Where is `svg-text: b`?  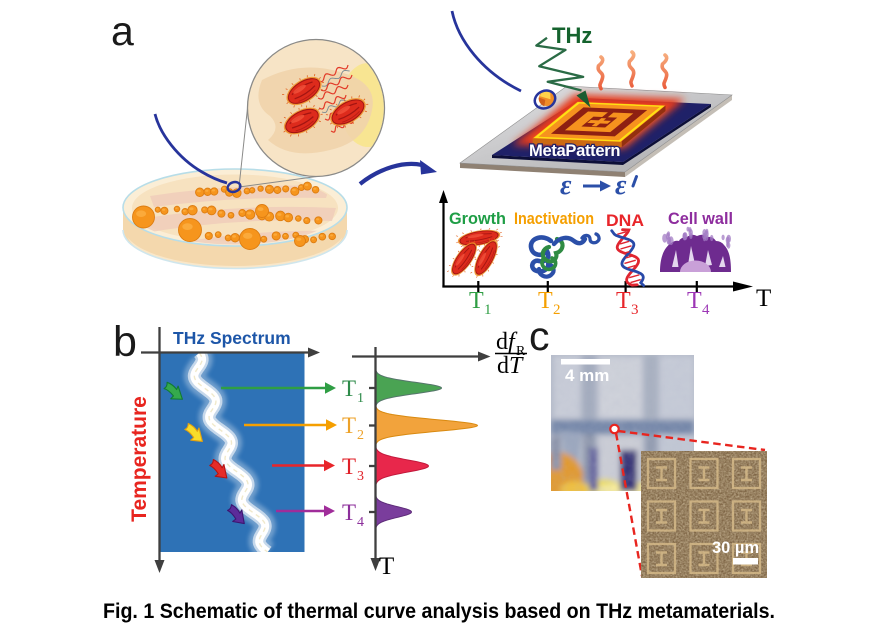 svg-text: b is located at coordinates (125, 342).